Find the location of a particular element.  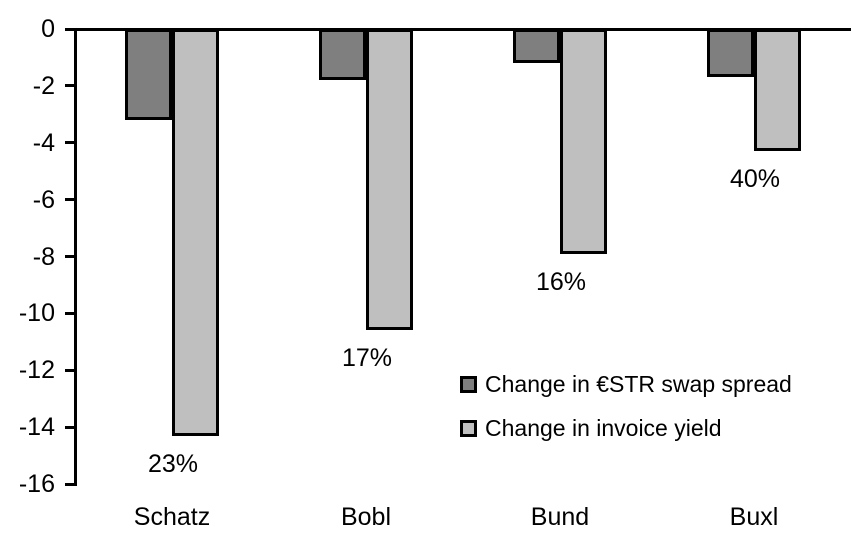

bar-invoice-yield-bund is located at coordinates (583, 141).